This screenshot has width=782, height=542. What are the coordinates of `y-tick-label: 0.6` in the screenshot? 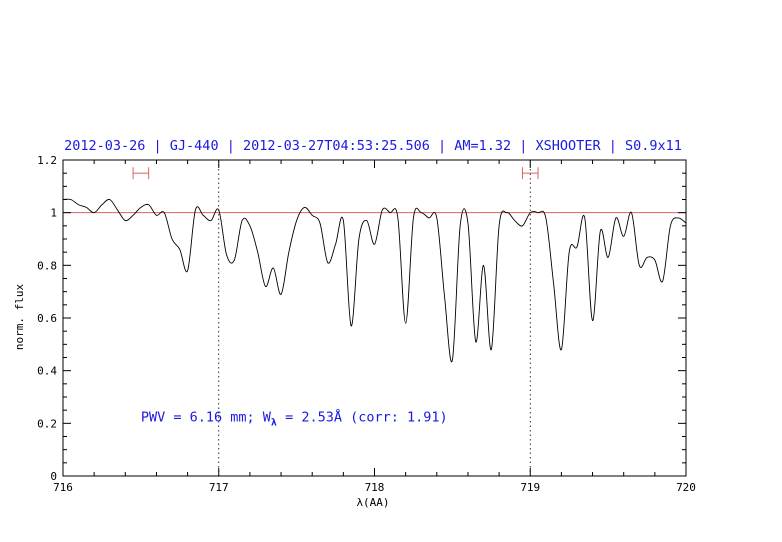 It's located at (47, 318).